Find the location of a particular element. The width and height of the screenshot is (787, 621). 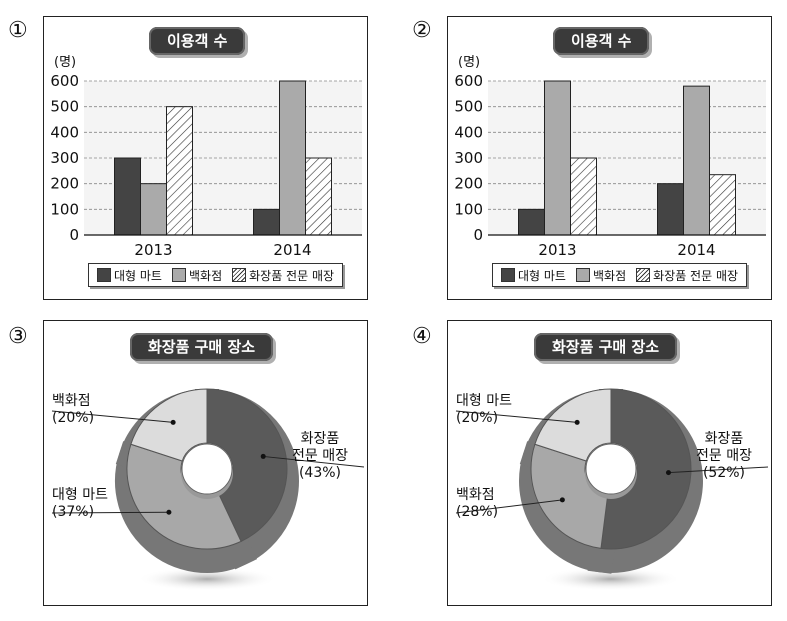

slice-percent: (43%) is located at coordinates (320, 473).